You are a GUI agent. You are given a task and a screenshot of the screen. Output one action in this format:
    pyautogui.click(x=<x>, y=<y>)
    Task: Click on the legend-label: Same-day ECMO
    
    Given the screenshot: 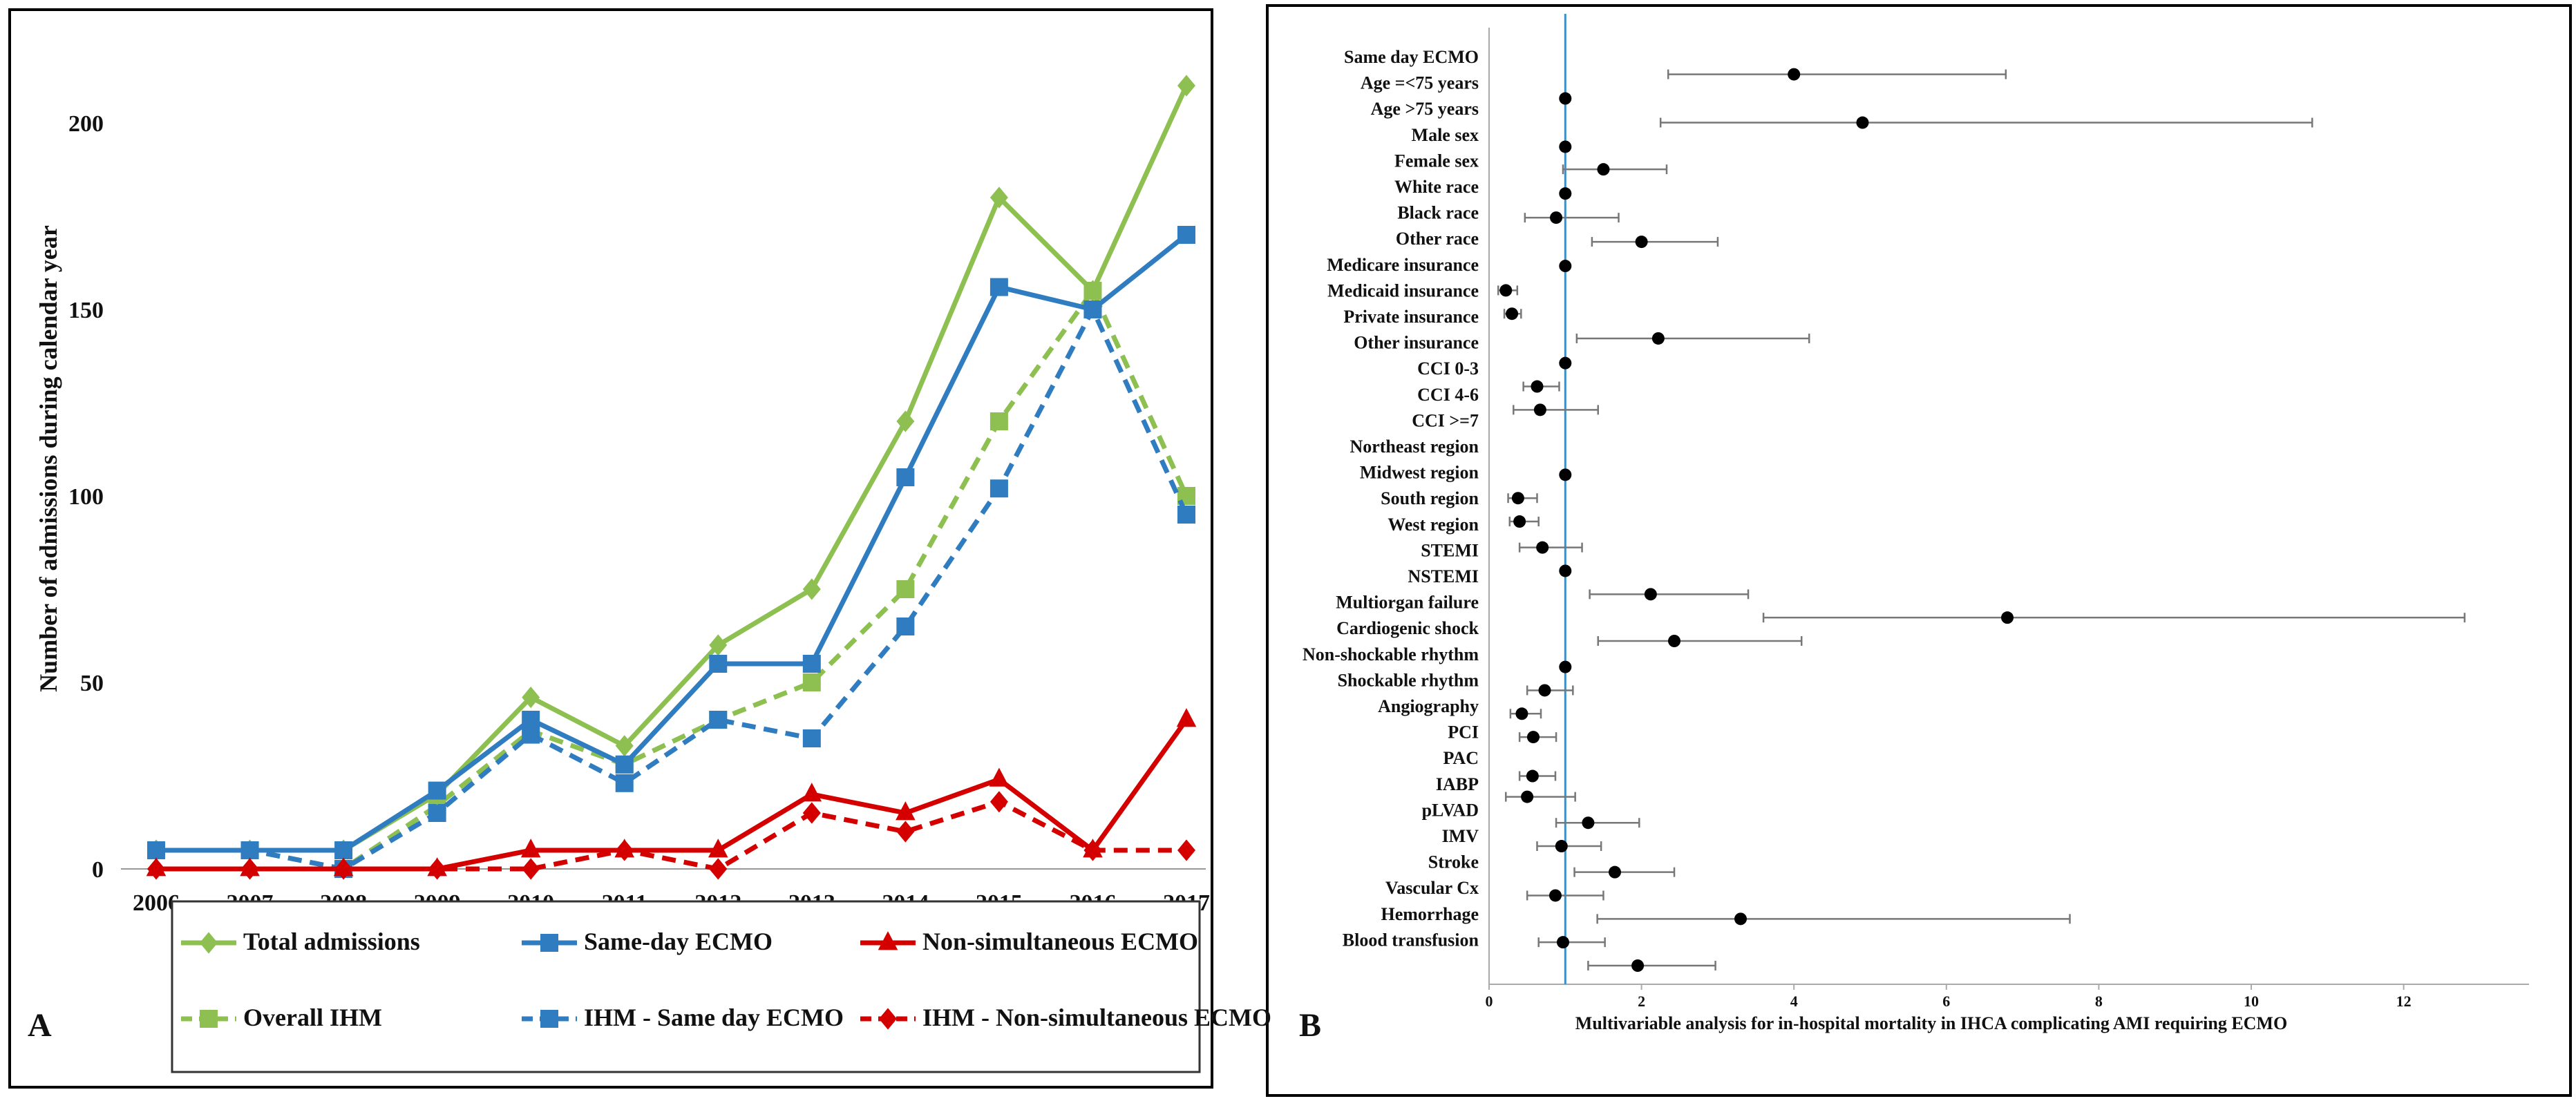 What is the action you would take?
    pyautogui.click(x=678, y=941)
    